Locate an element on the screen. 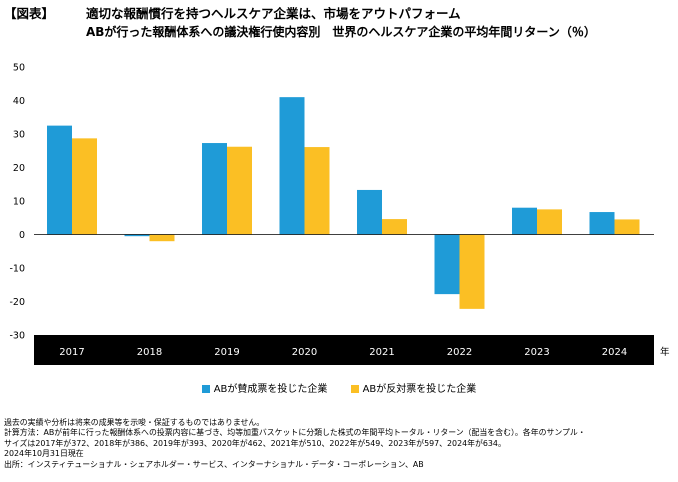 This screenshot has height=482, width=678. y-tick-label: 0 is located at coordinates (22, 235).